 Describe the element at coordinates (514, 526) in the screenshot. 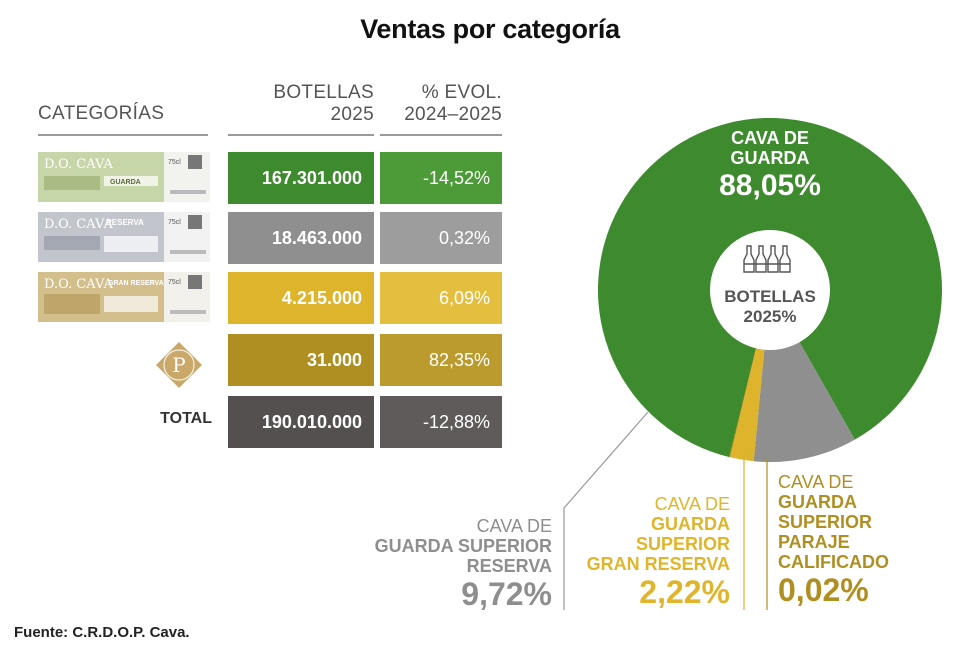

I see `slice-label-reserva-line1: CAVA DE` at that location.